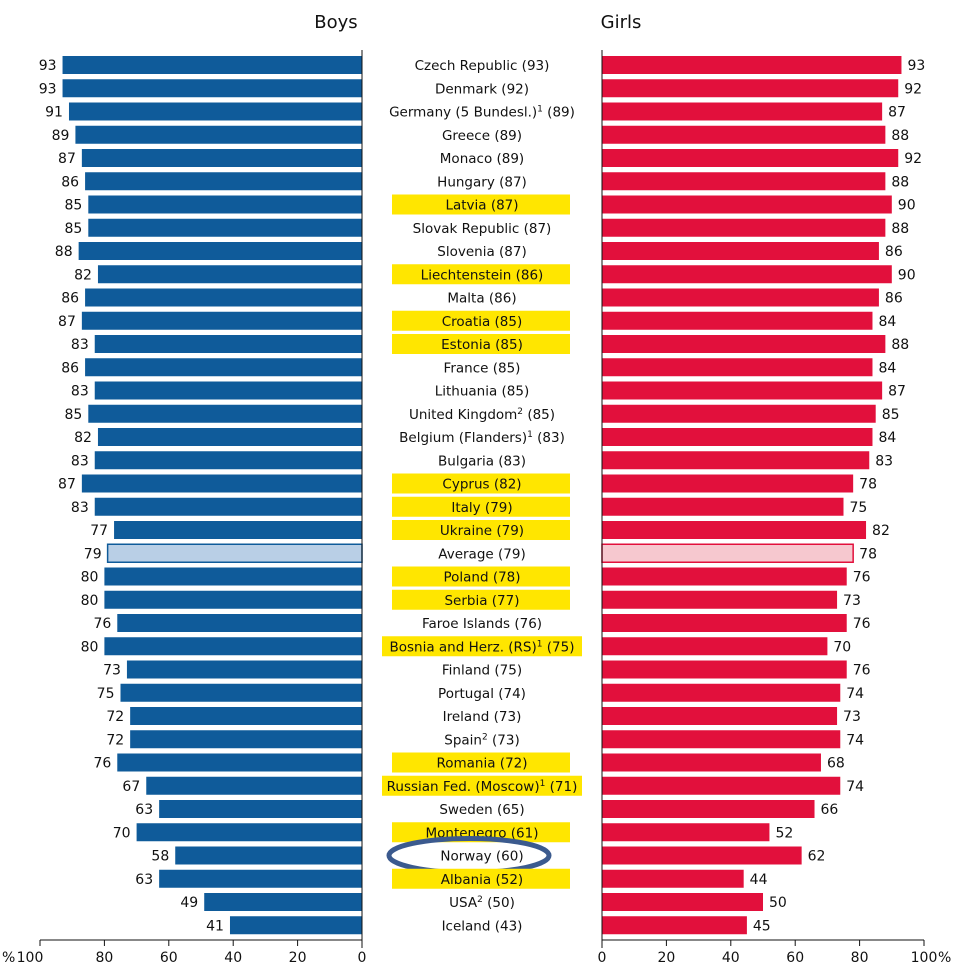 This screenshot has height=965, width=960. What do you see at coordinates (482, 903) in the screenshot?
I see `country-label: USA2 (50)` at bounding box center [482, 903].